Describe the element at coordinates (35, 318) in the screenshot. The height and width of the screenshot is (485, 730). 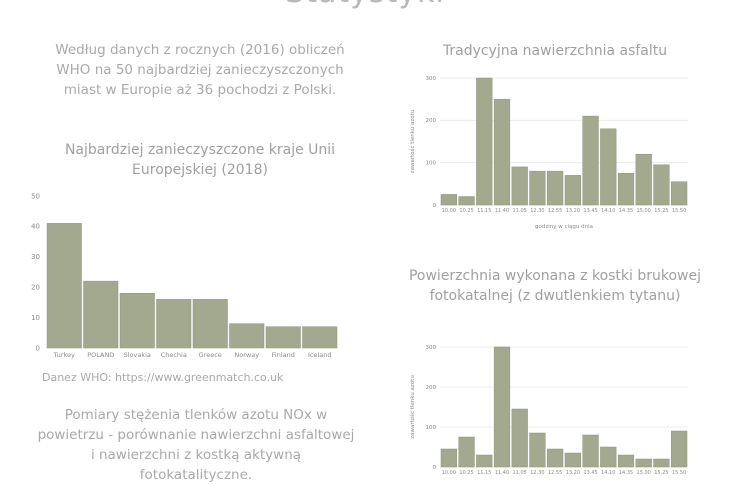
I see `y-tick-label: 10` at that location.